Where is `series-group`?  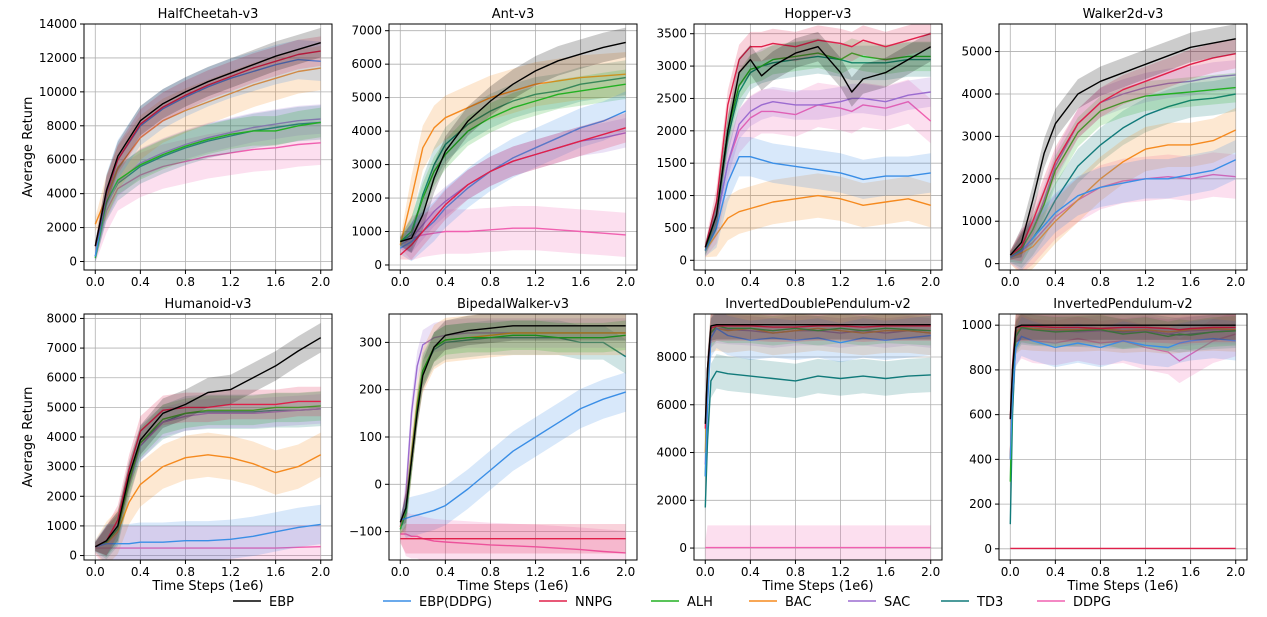 series-group is located at coordinates (513, 437).